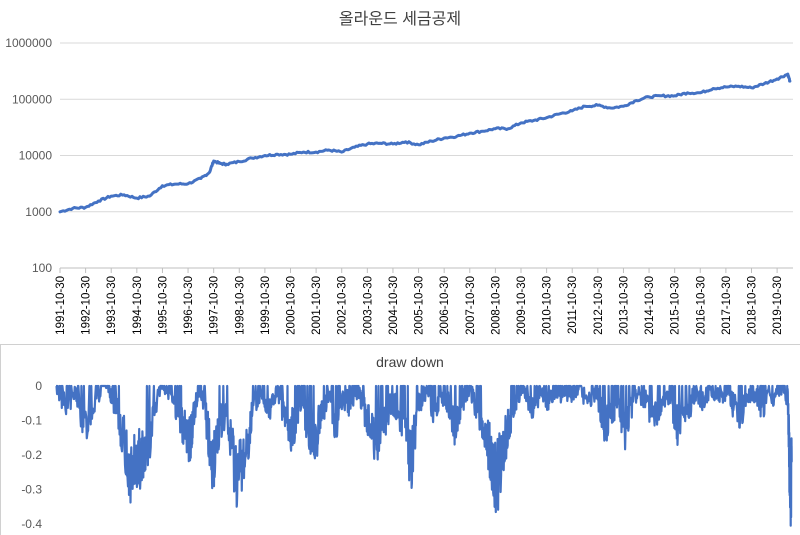 The height and width of the screenshot is (535, 800). What do you see at coordinates (28, 43) in the screenshot?
I see `main-y-tick-label: 1000000` at bounding box center [28, 43].